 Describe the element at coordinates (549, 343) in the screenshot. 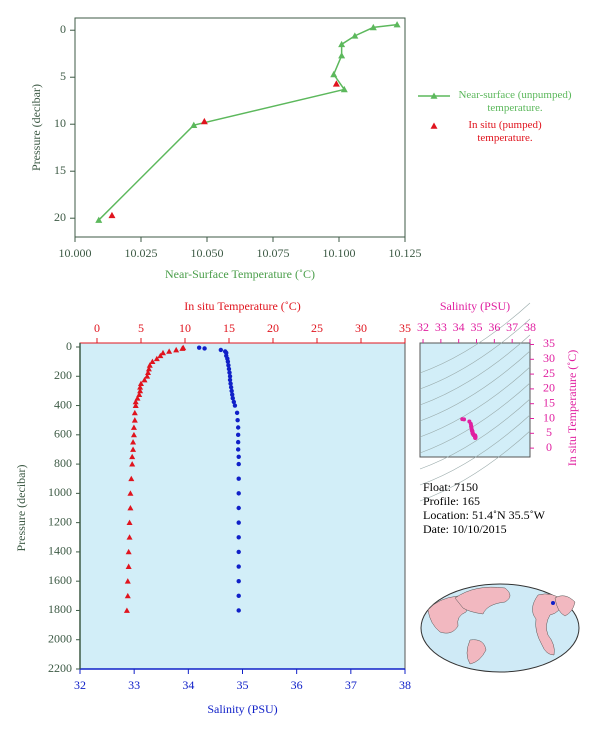

I see `y-tick-label: 35` at that location.